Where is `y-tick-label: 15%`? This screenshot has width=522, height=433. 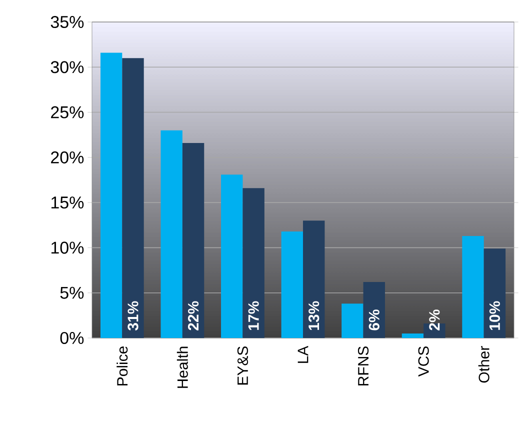 y-tick-label: 15% is located at coordinates (67, 202).